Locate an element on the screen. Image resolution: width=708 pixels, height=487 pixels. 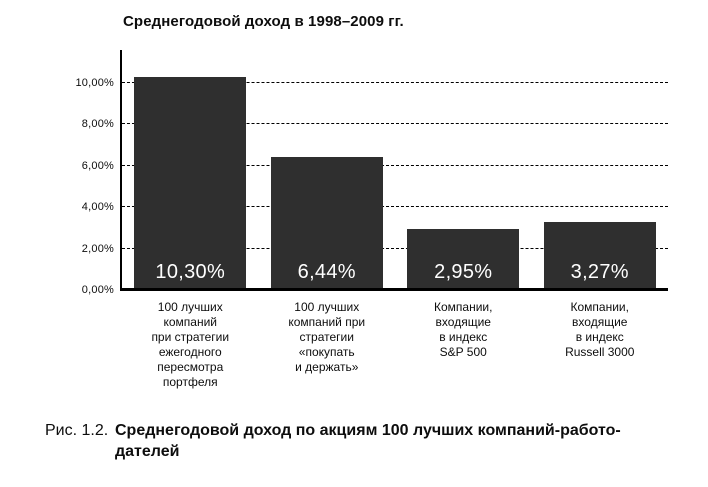
y-tick-label: 8,00% is located at coordinates (97, 124).